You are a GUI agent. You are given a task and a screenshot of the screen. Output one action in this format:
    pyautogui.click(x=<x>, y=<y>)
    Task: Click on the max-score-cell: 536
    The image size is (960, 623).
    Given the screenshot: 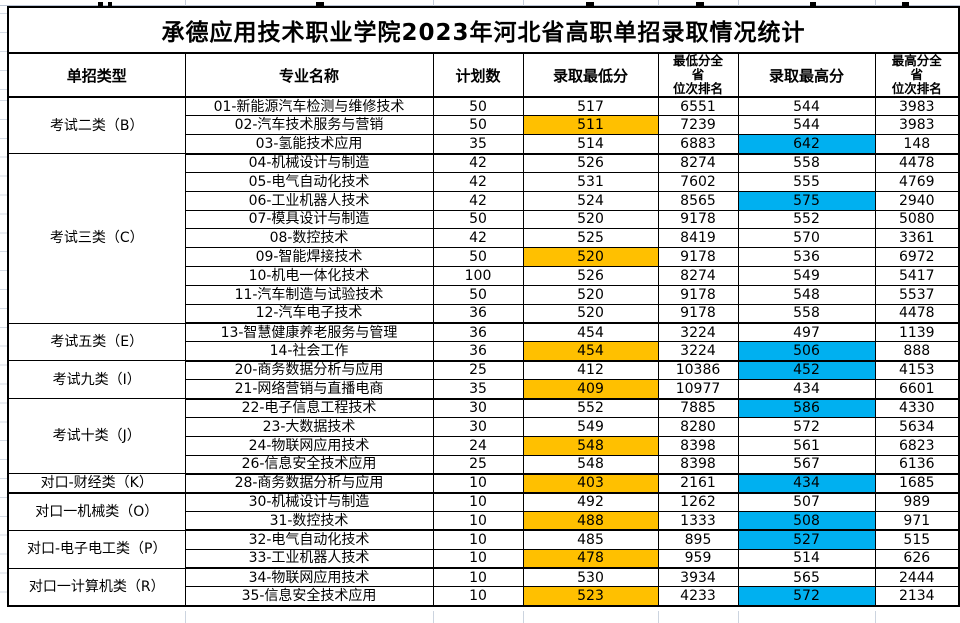 What is the action you would take?
    pyautogui.click(x=806, y=257)
    